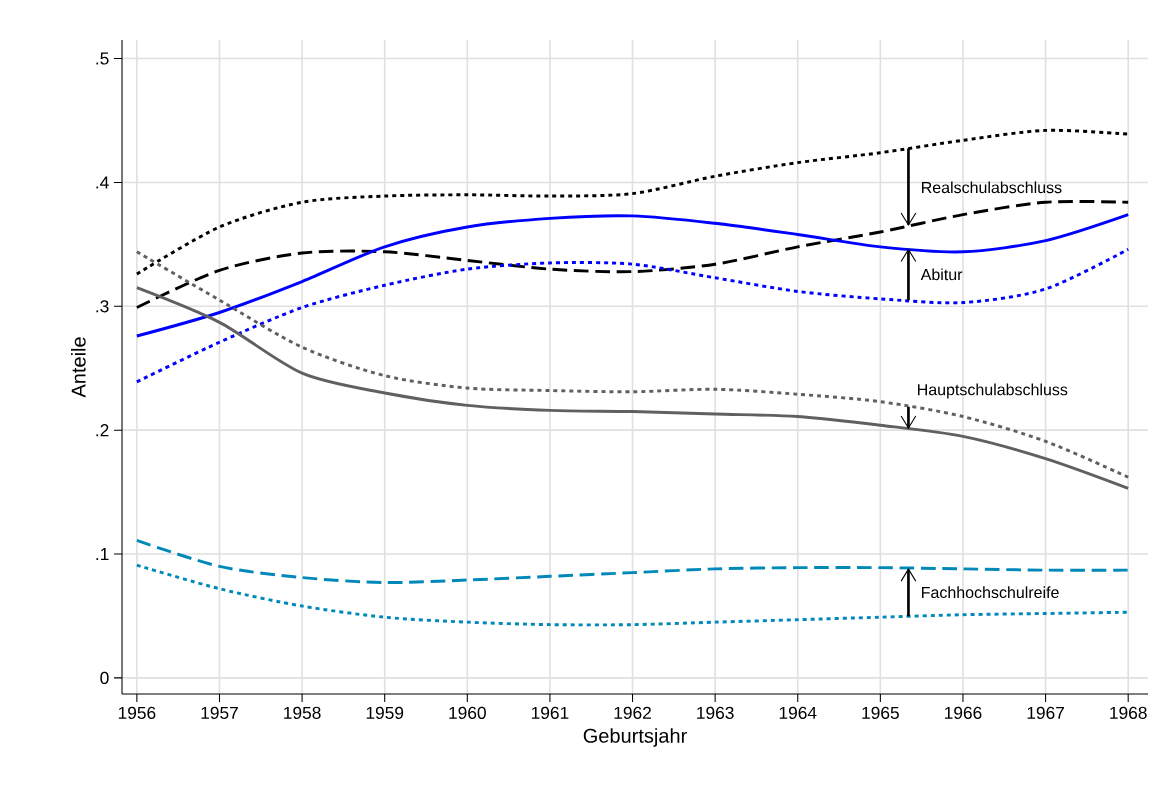 Image resolution: width=1169 pixels, height=789 pixels. What do you see at coordinates (102, 182) in the screenshot?
I see `y-tick-label: .4` at bounding box center [102, 182].